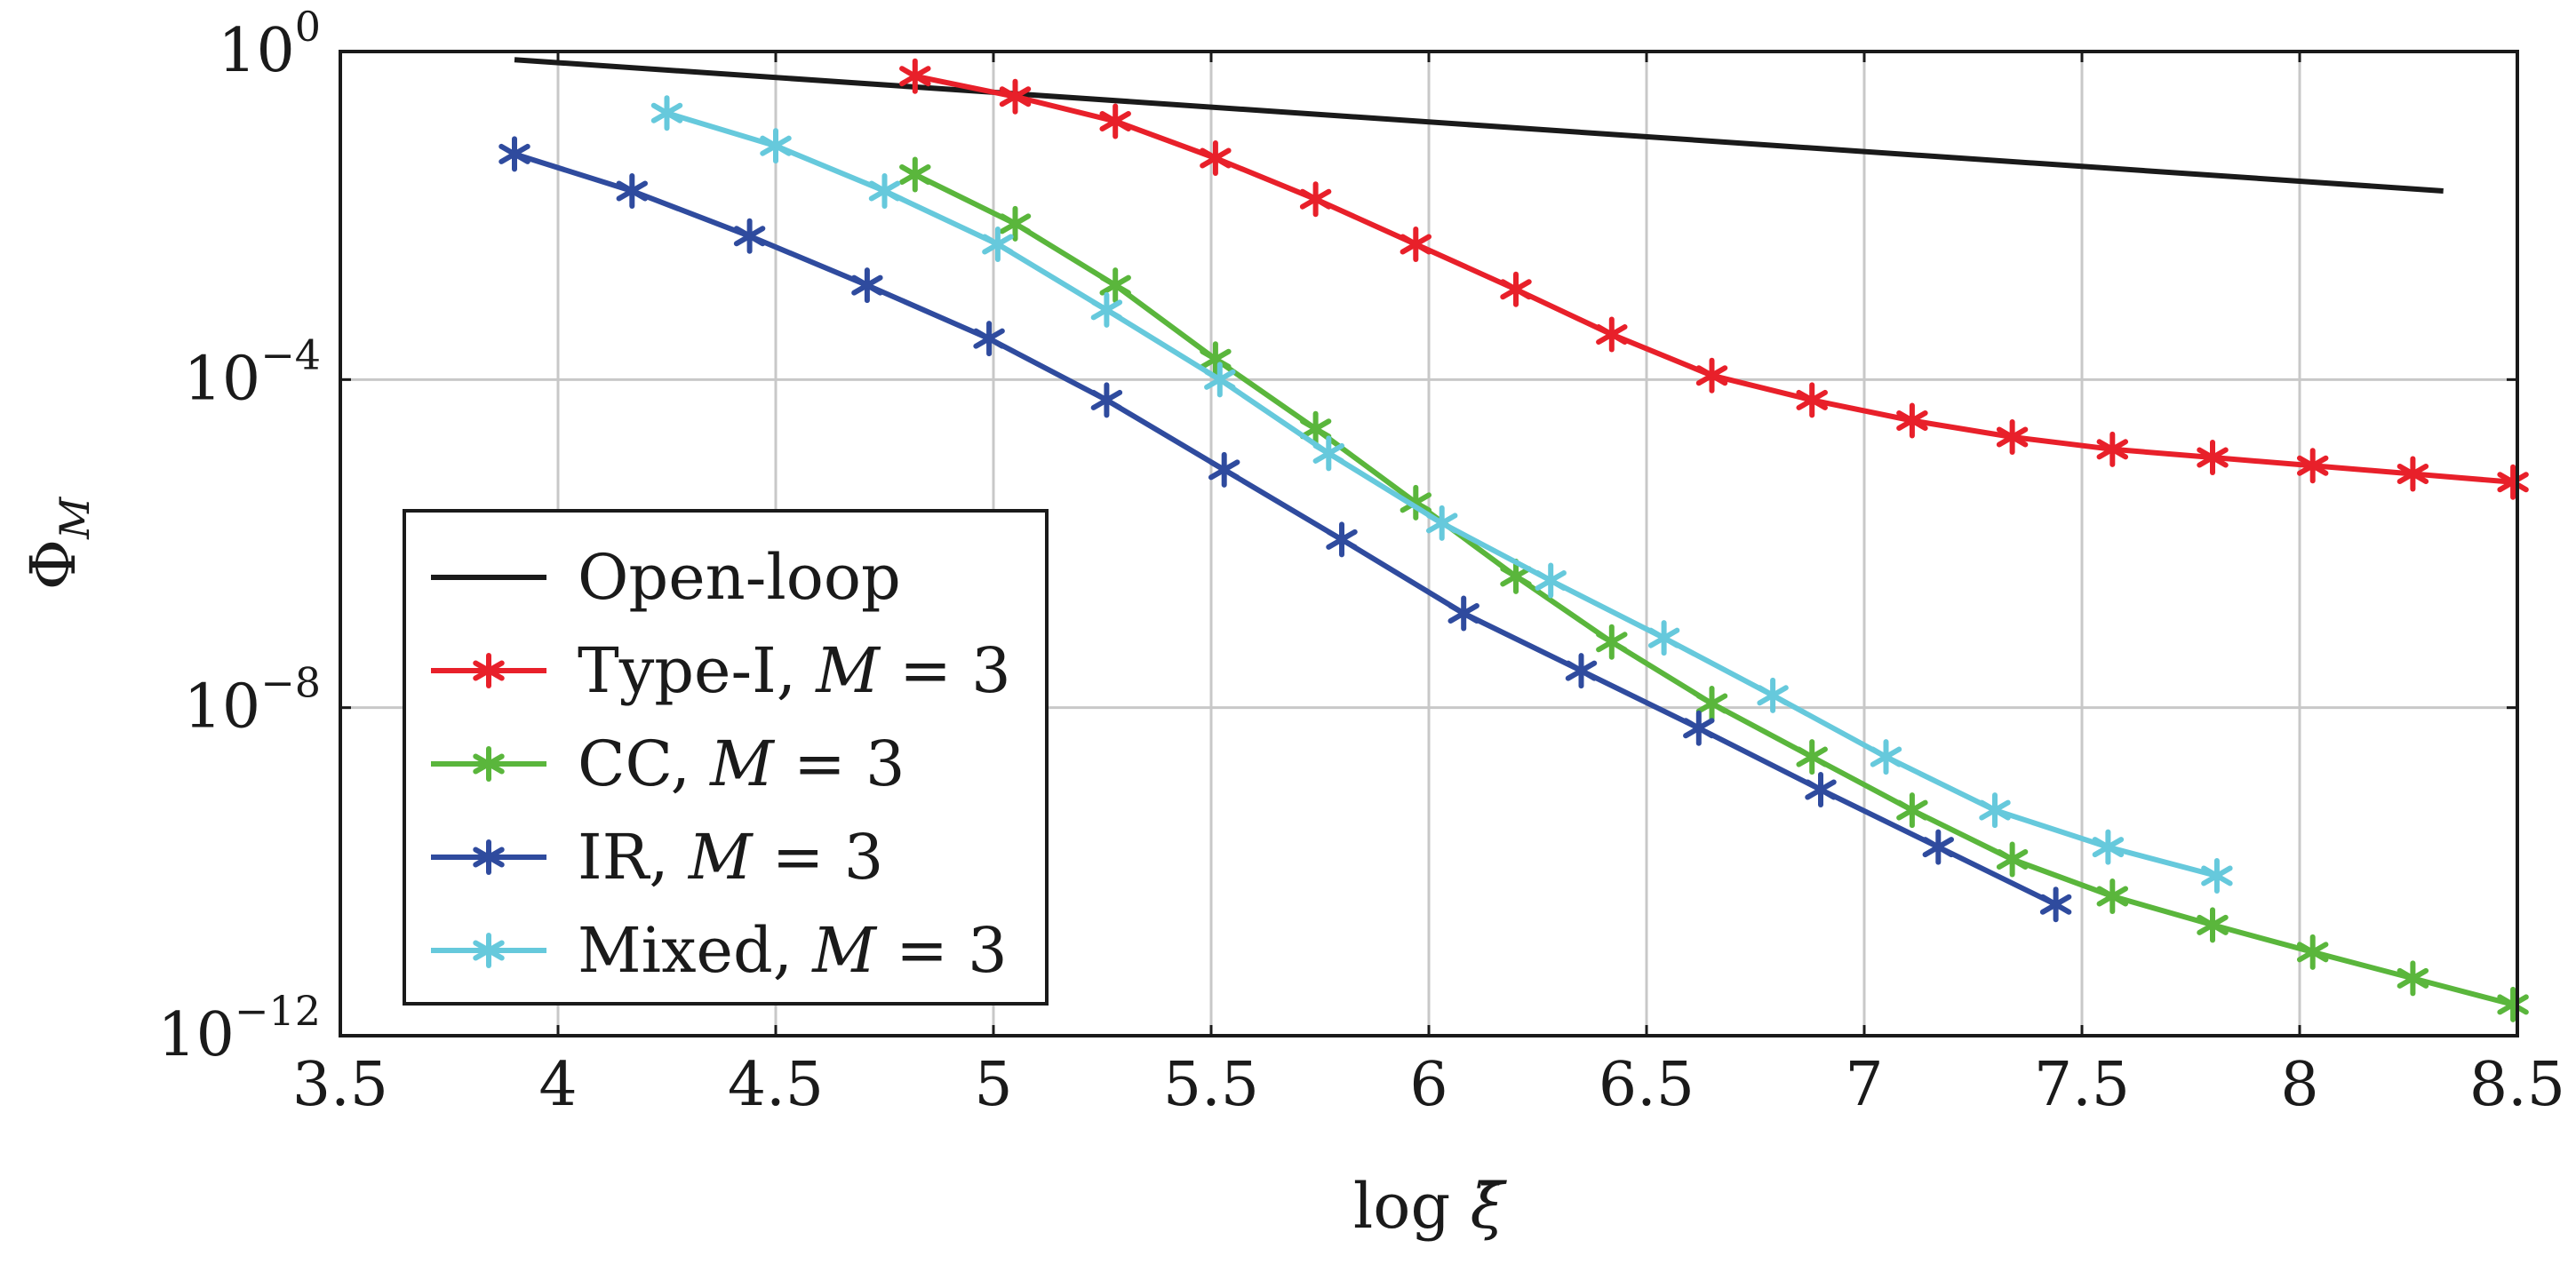  I want to click on legend-box, so click(726, 757).